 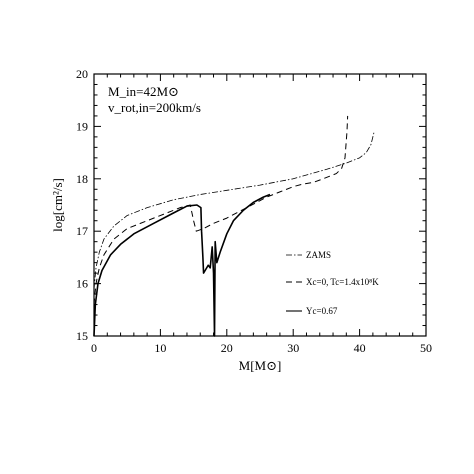 What do you see at coordinates (426, 348) in the screenshot?
I see `x-tick-label: 50` at bounding box center [426, 348].